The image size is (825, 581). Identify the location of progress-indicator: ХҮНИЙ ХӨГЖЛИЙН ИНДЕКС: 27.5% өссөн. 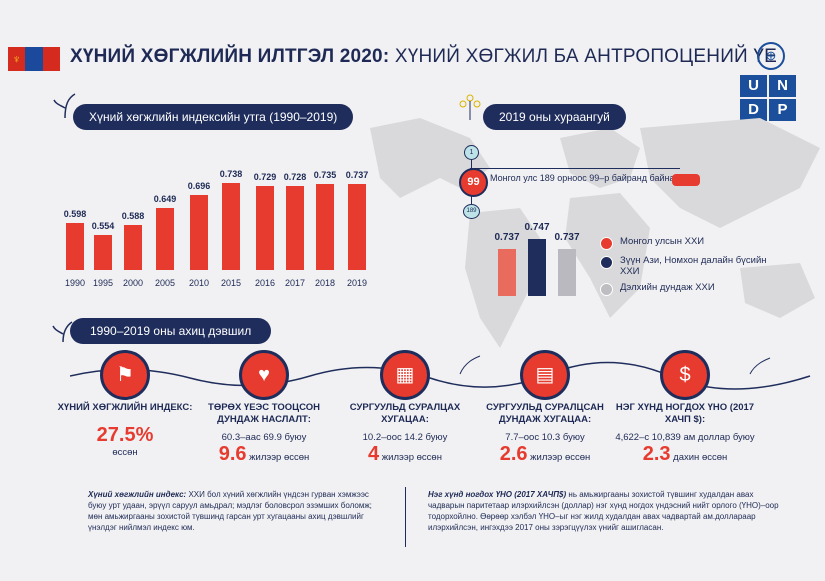
(125, 430).